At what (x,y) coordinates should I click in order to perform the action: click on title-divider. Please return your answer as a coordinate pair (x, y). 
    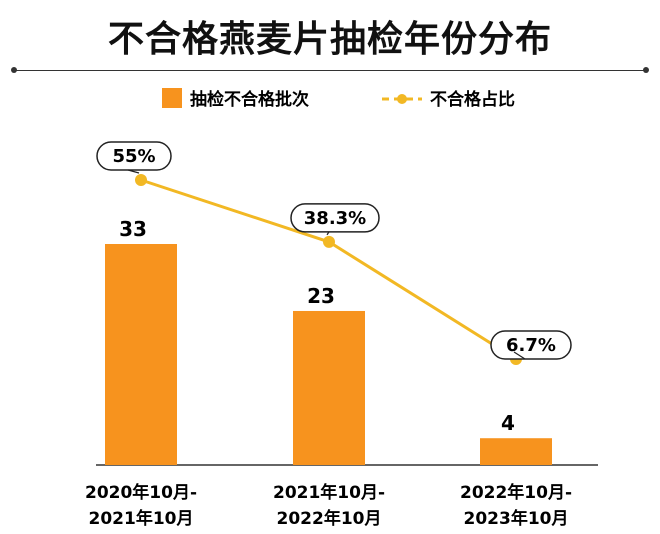
    Looking at the image, I should click on (330, 70).